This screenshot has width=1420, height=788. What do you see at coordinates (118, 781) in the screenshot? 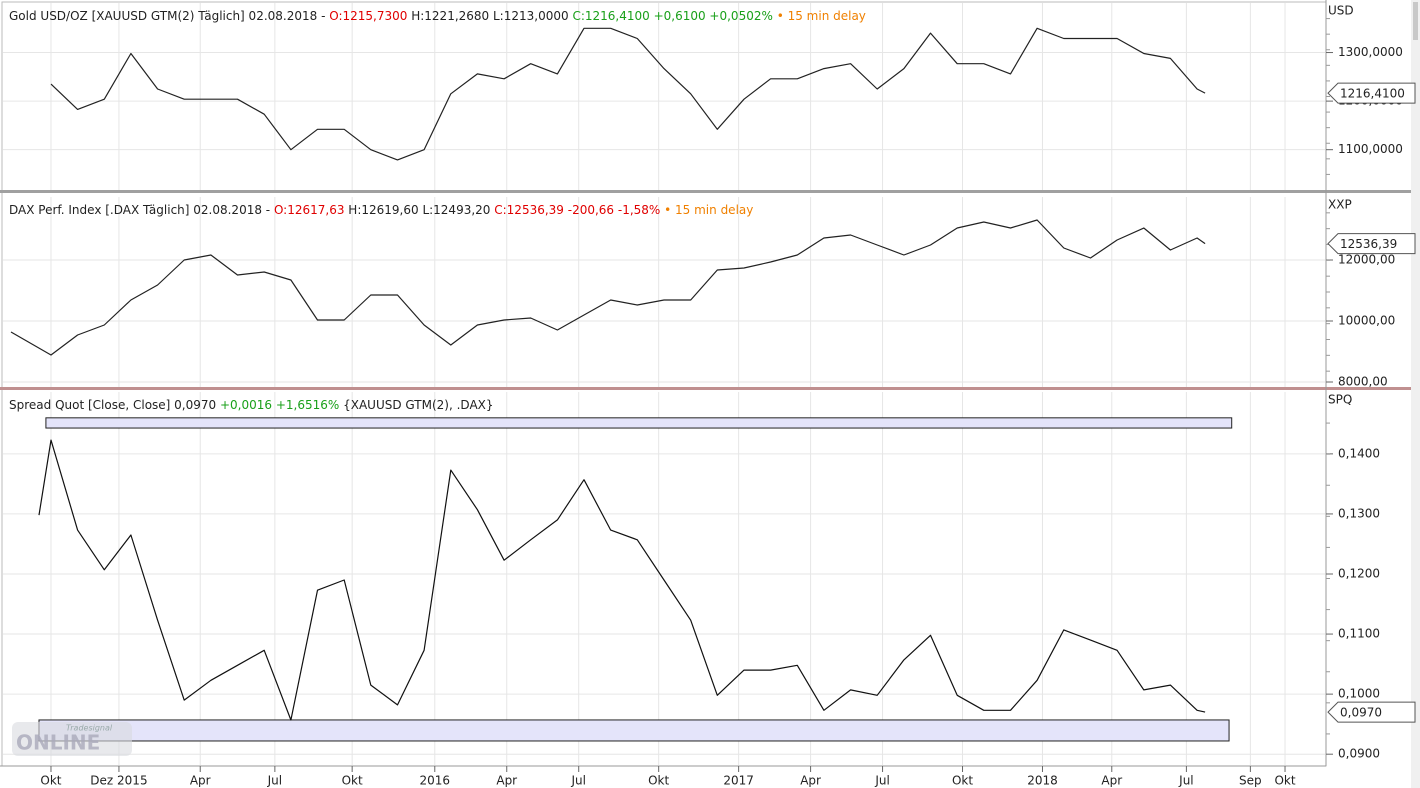
I see `x-tick-label: Dez 2015` at bounding box center [118, 781].